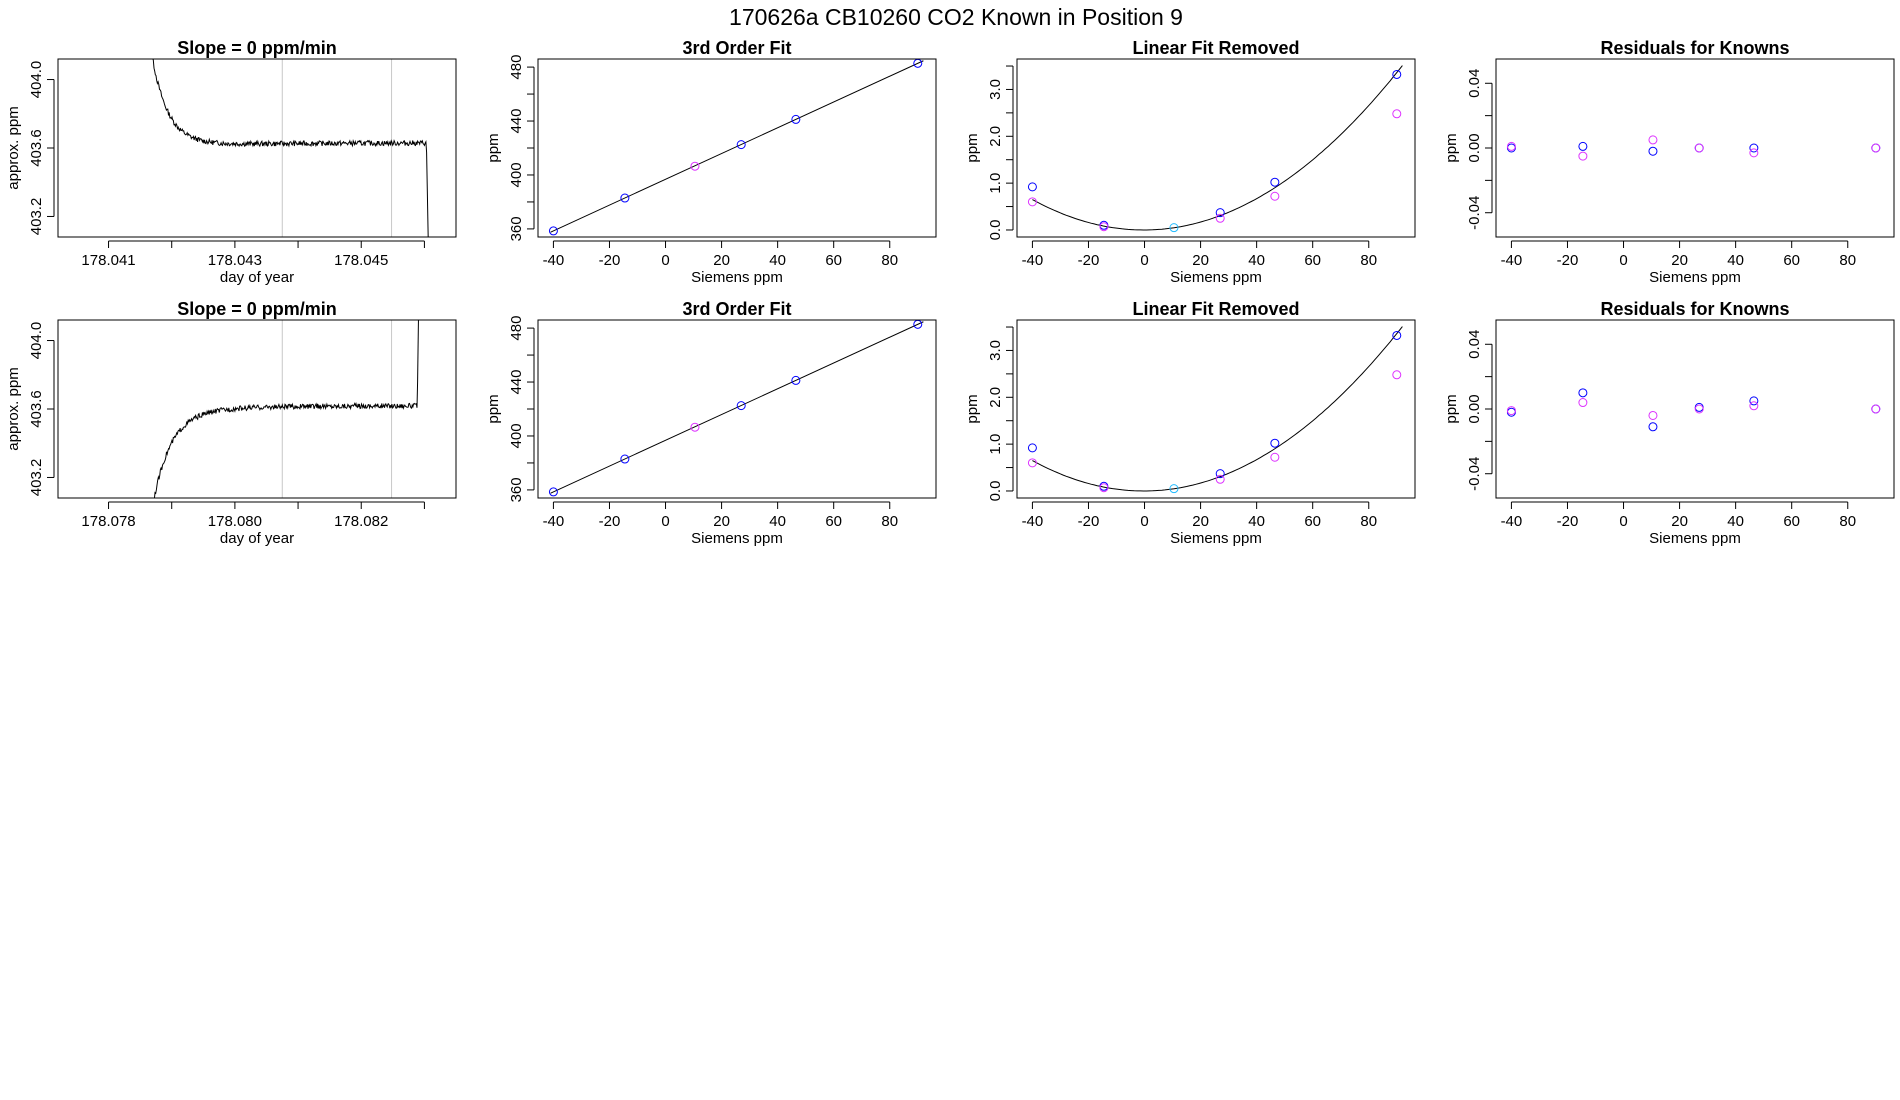 Image resolution: width=1900 pixels, height=1100 pixels. I want to click on y-tick-label: 404.0, so click(36, 80).